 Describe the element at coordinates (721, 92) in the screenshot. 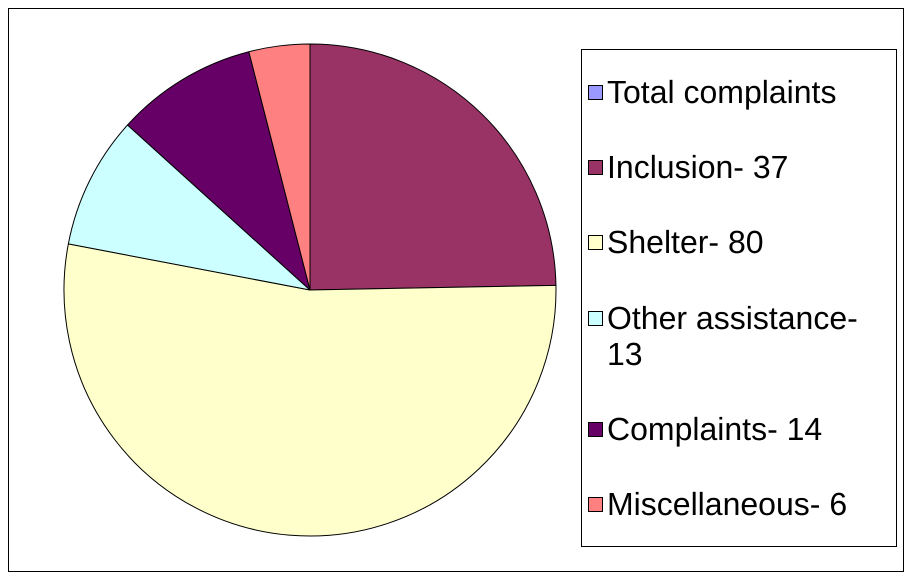

I see `legend-label: Total complaints` at that location.